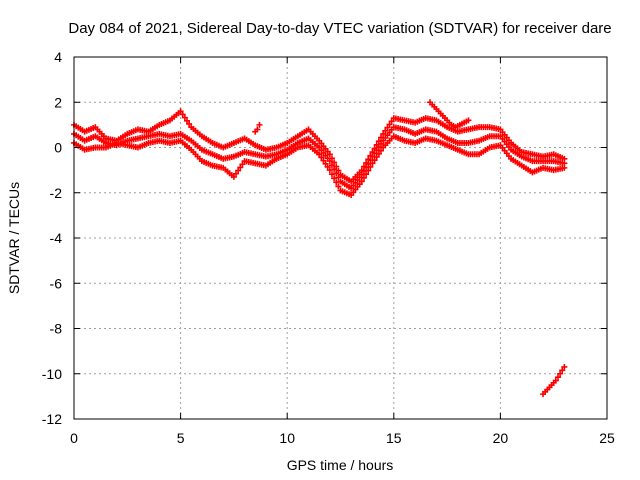 Image resolution: width=640 pixels, height=480 pixels. What do you see at coordinates (181, 438) in the screenshot?
I see `x-tick-label: 5` at bounding box center [181, 438].